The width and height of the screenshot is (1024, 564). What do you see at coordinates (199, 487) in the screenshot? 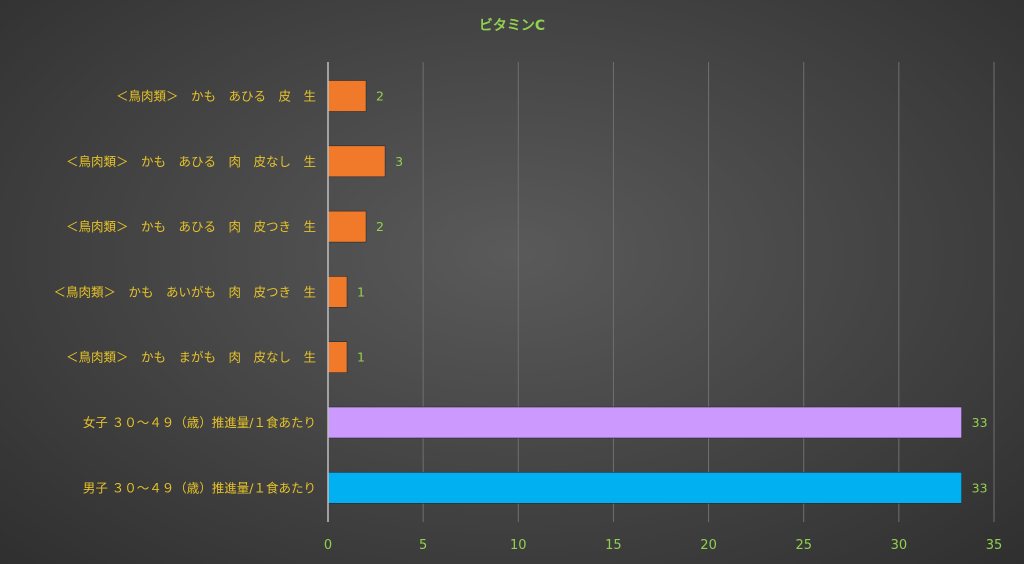
I see `category-label: 男子 ３０～４９（歳）推進量/１食あたり` at bounding box center [199, 487].